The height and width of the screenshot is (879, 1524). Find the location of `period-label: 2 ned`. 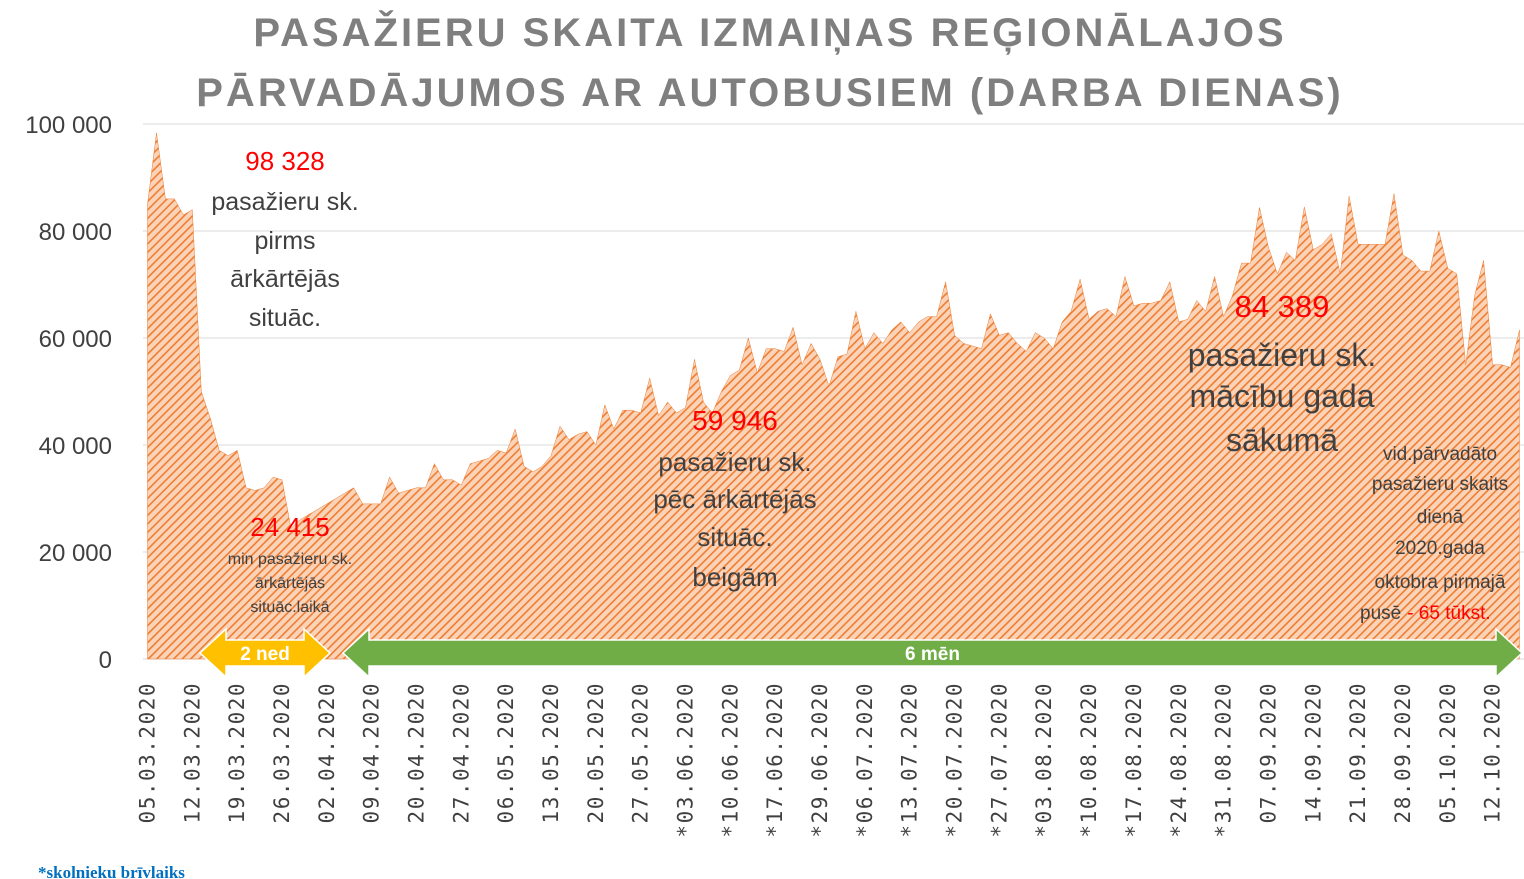

period-label: 2 ned is located at coordinates (265, 654).